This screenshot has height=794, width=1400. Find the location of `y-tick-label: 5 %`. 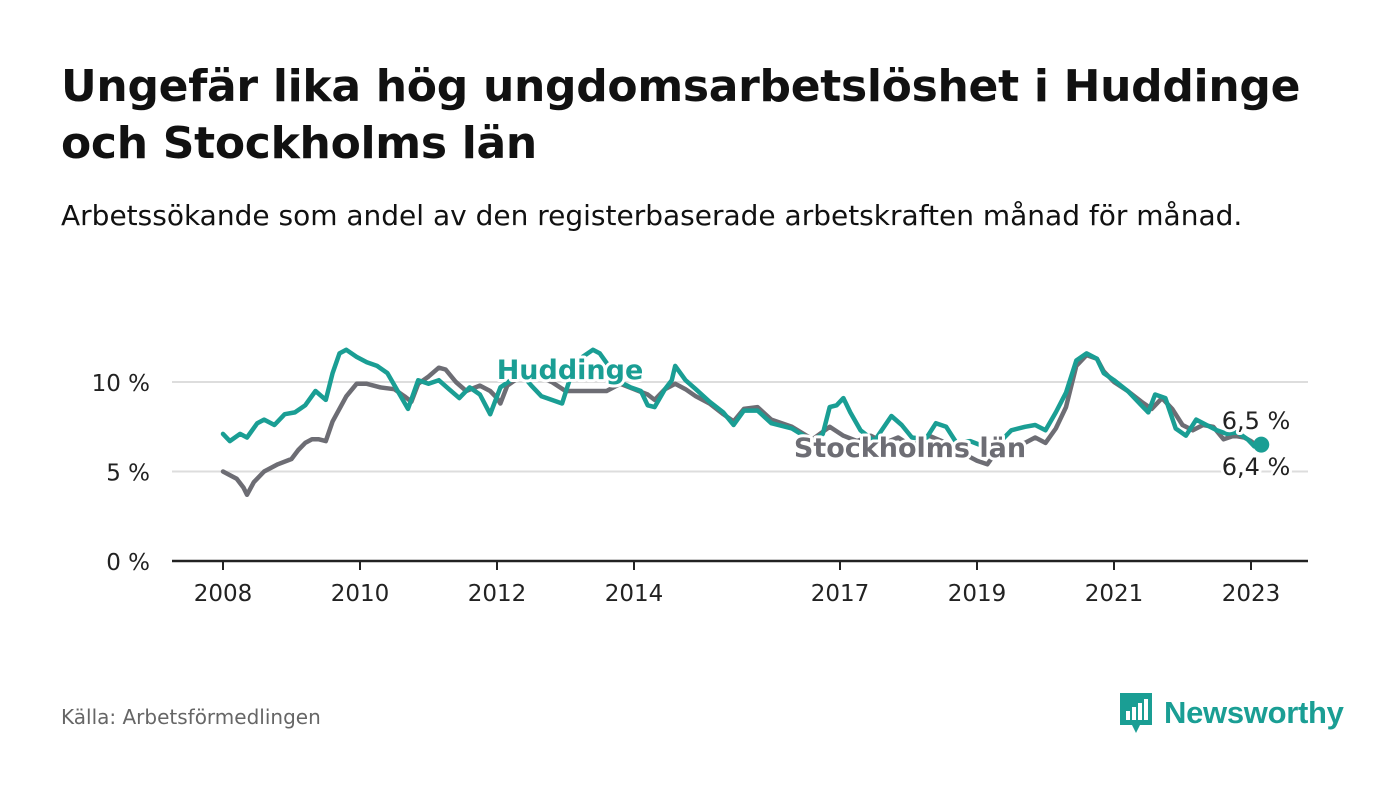

y-tick-label: 5 % is located at coordinates (128, 474).